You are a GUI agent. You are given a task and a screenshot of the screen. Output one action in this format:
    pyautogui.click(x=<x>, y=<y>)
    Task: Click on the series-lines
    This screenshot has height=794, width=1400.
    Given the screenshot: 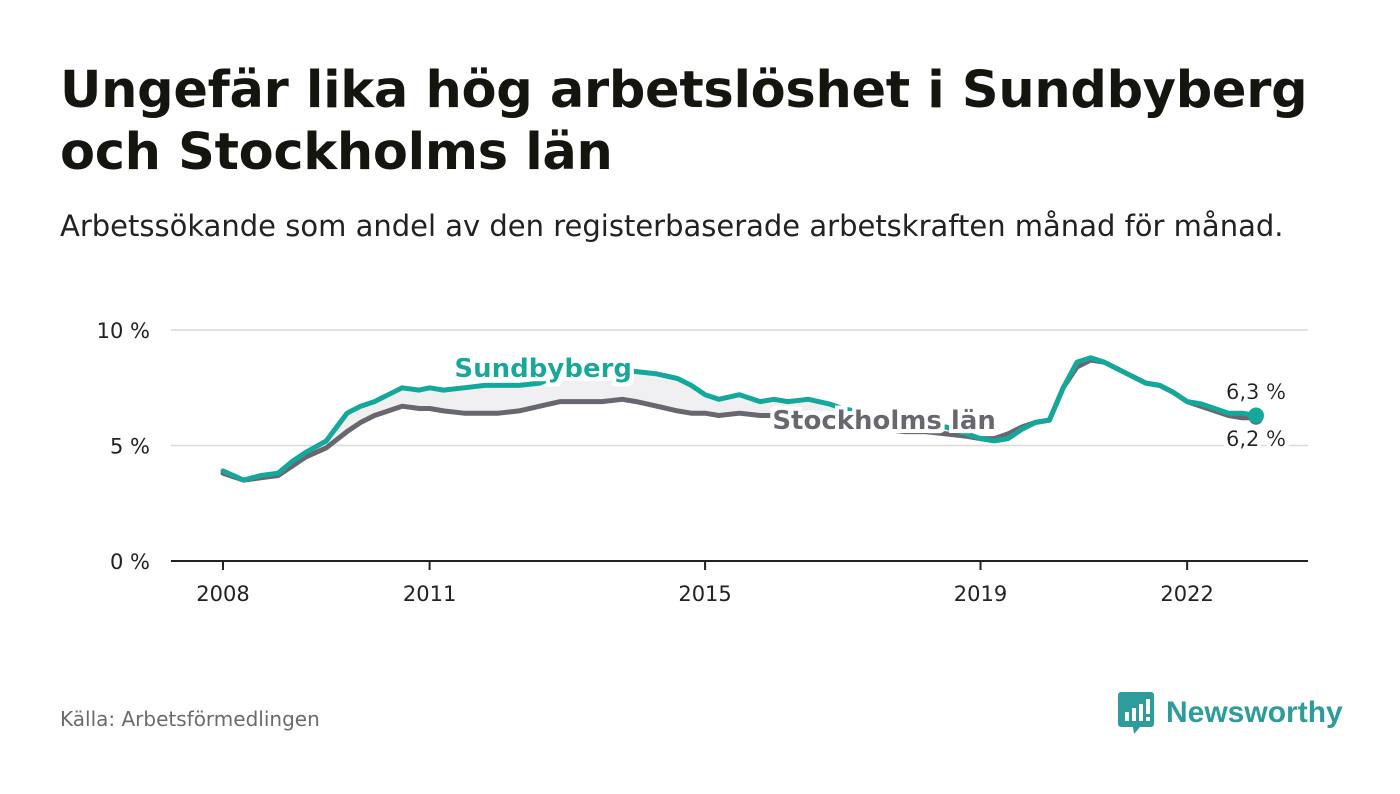 What is the action you would take?
    pyautogui.click(x=742, y=419)
    